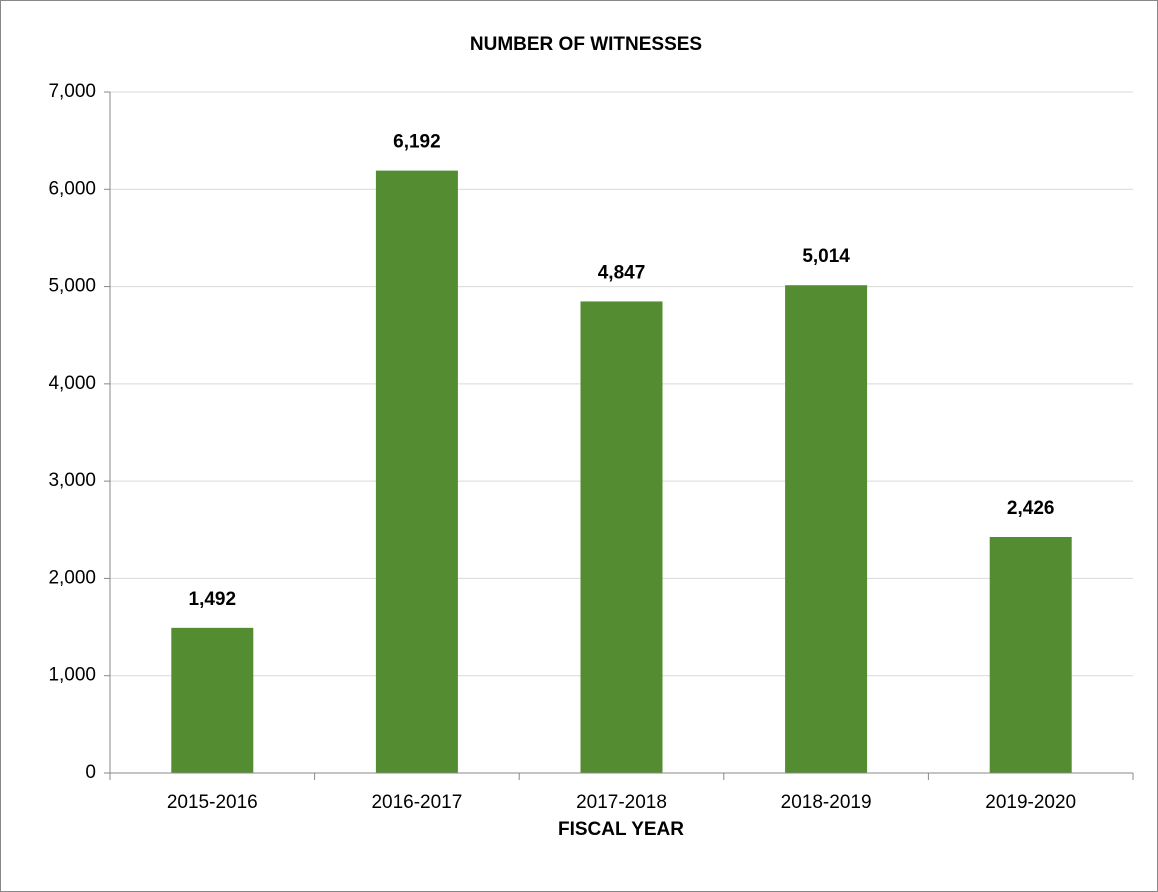 The image size is (1158, 892). I want to click on x-tick-label: 2015-2016, so click(212, 802).